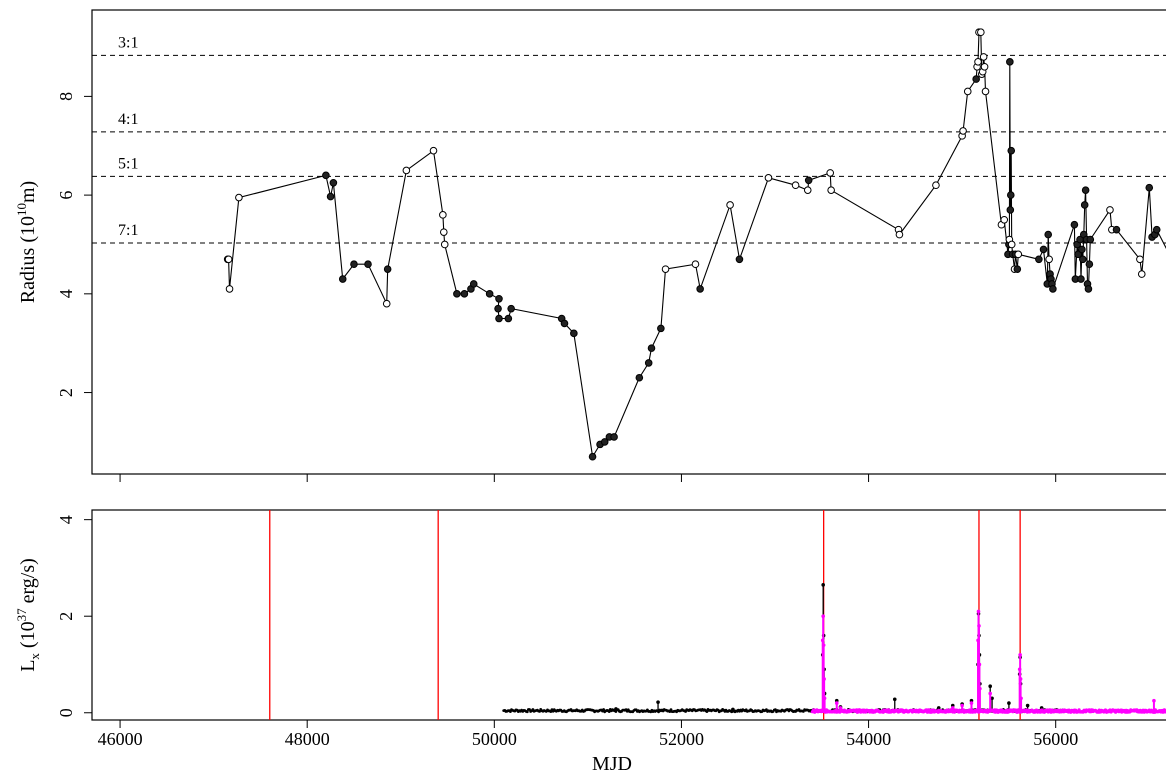 Image resolution: width=1166 pixels, height=776 pixels. Describe the element at coordinates (868, 739) in the screenshot. I see `bottom-x-tick-label: 54000` at that location.